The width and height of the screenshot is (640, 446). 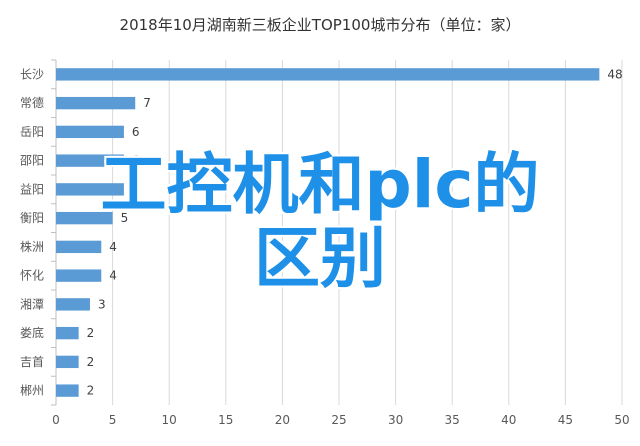 What do you see at coordinates (32, 332) in the screenshot?
I see `category-label: 娄底` at bounding box center [32, 332].